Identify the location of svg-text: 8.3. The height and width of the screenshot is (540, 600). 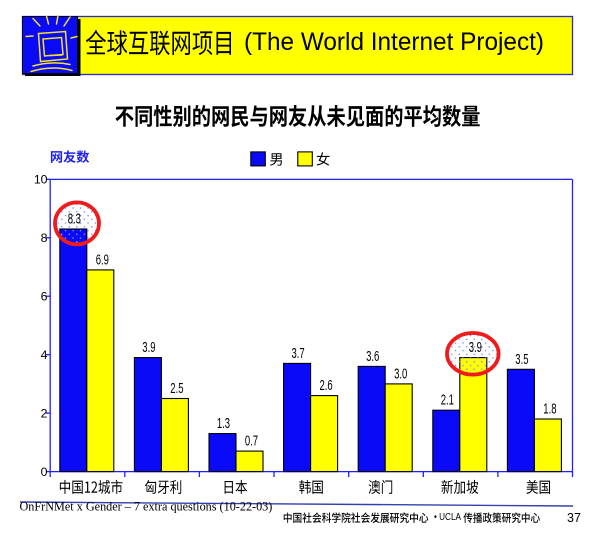
(74, 220).